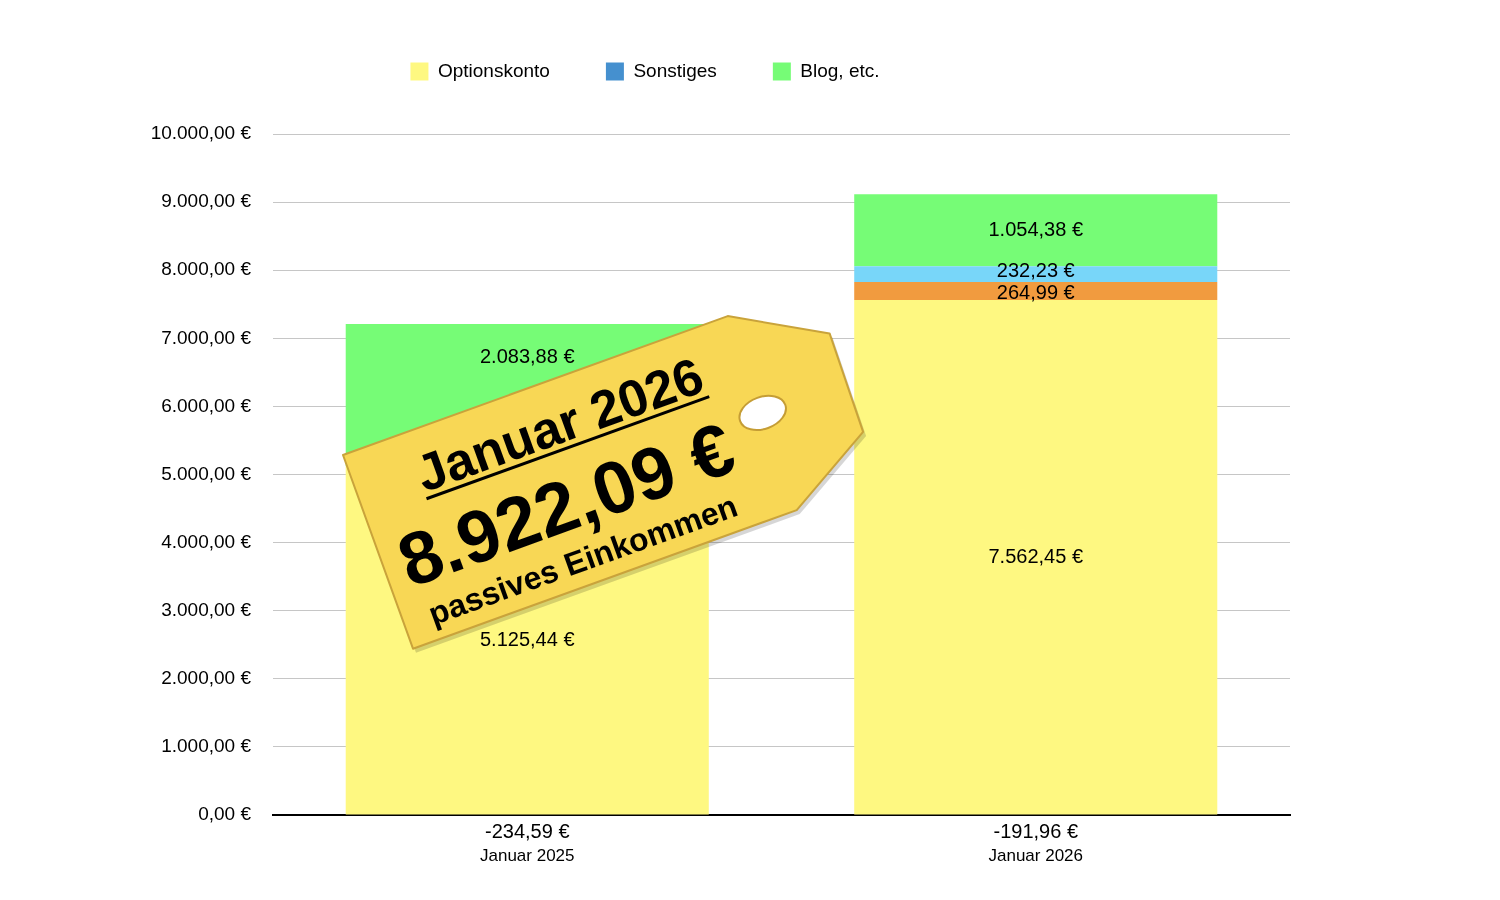  What do you see at coordinates (206, 541) in the screenshot?
I see `y-tick-label: 4.000,00 €` at bounding box center [206, 541].